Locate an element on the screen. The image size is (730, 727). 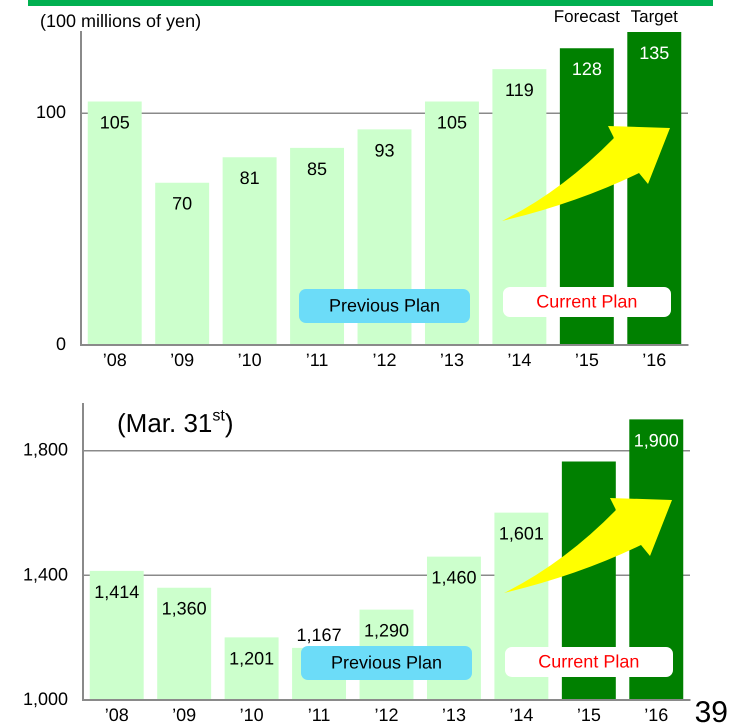
data-label: 1,460 is located at coordinates (453, 578).